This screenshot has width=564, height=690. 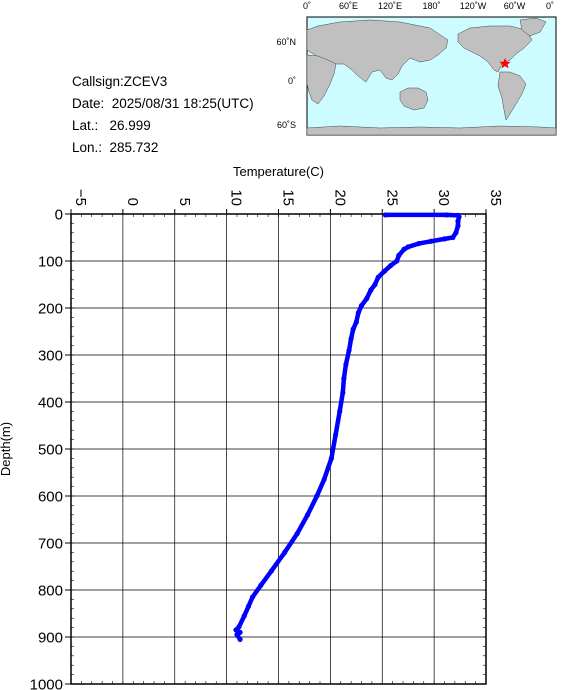 I want to click on map-top-label: 120˚W, so click(x=473, y=6).